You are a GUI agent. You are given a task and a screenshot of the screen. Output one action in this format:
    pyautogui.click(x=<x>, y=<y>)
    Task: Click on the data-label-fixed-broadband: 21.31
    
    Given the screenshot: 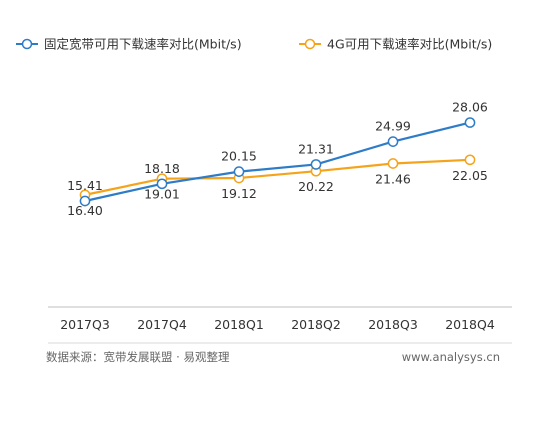 What is the action you would take?
    pyautogui.click(x=316, y=148)
    